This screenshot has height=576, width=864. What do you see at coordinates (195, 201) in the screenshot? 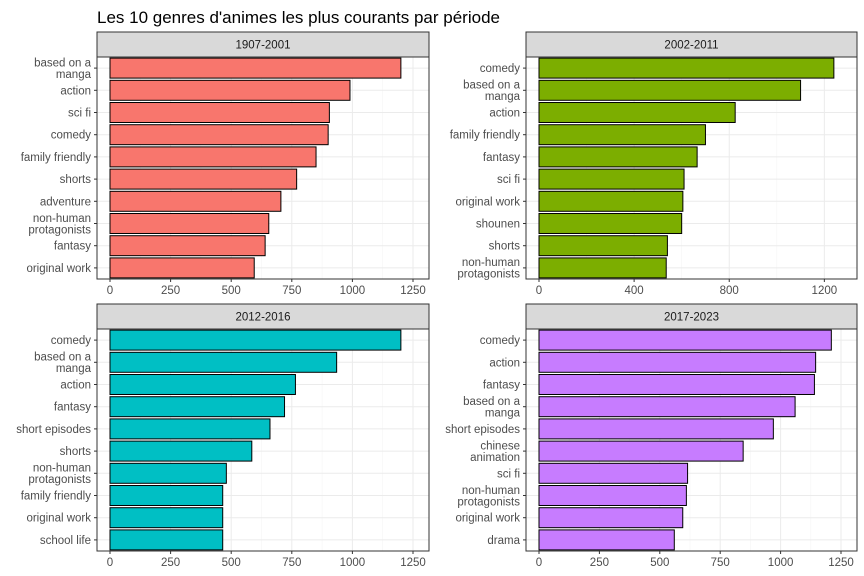
I see `bar-adventure` at bounding box center [195, 201].